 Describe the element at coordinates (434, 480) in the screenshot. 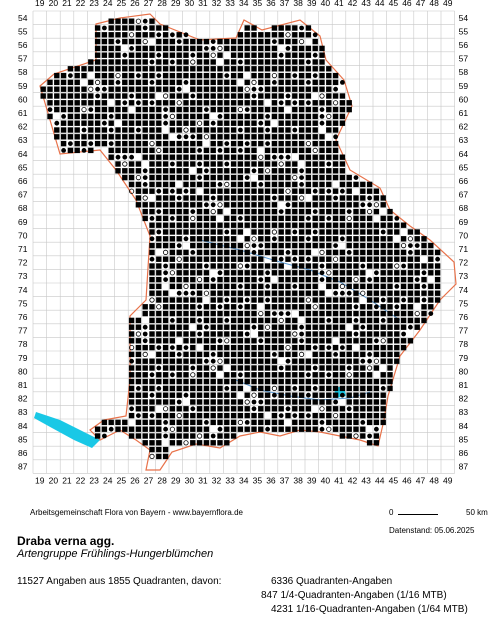

I see `x-axis-label: 48` at that location.